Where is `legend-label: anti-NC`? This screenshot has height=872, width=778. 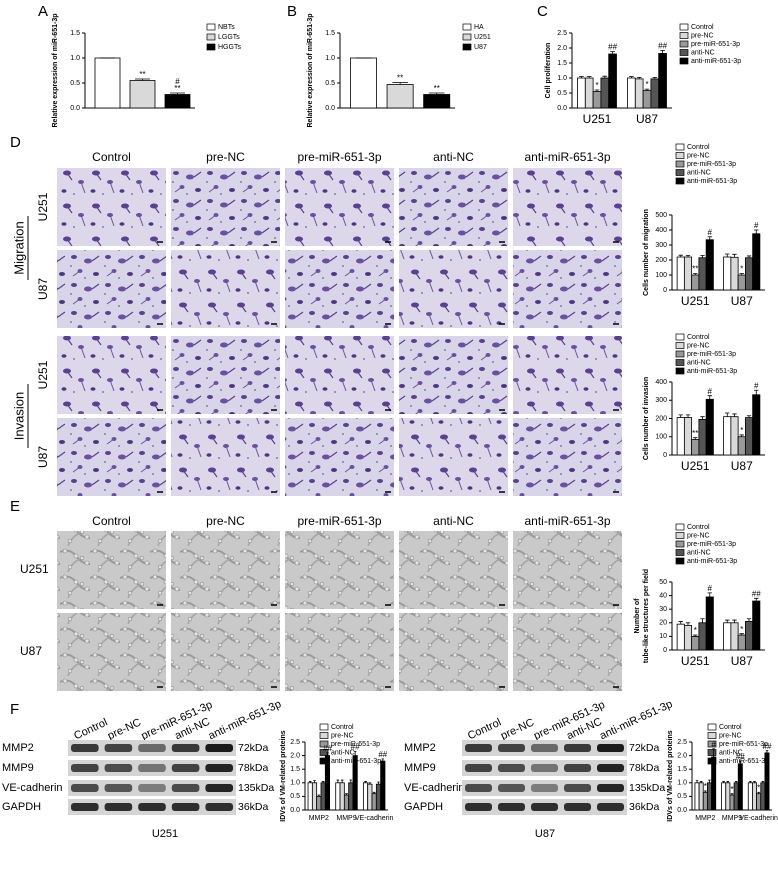 legend-label: anti-NC is located at coordinates (699, 552).